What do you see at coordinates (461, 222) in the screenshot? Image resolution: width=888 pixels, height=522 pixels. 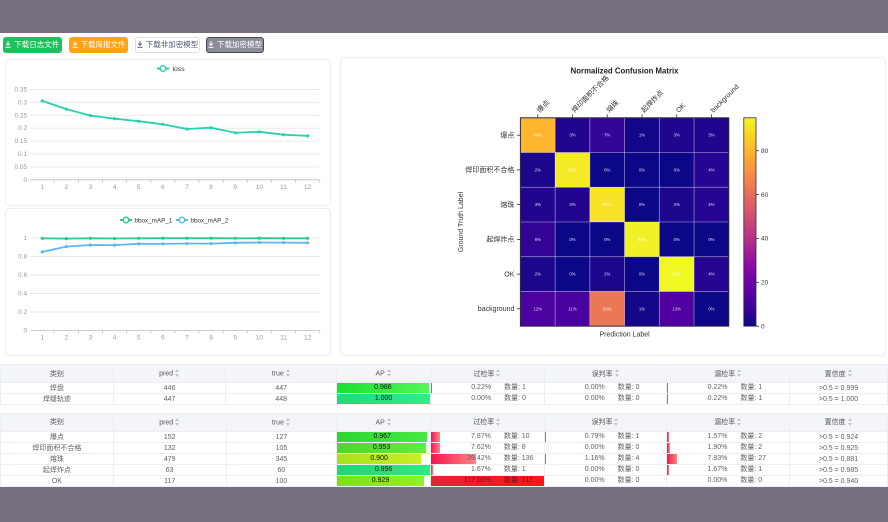 I see `svg-text: Ground Truth Label` at bounding box center [461, 222].